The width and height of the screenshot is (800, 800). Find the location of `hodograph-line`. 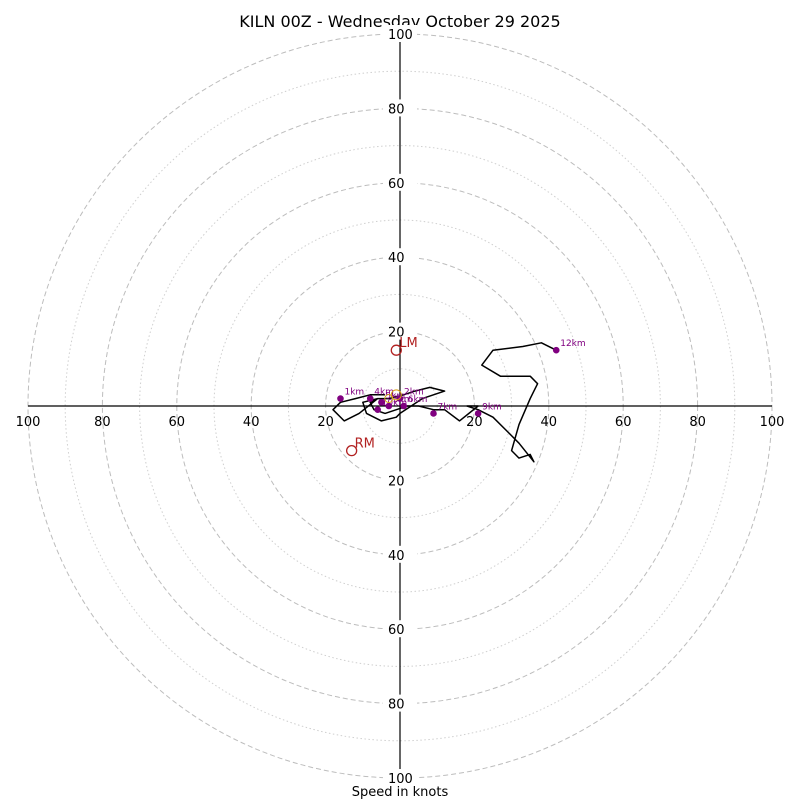

hodograph-line is located at coordinates (444, 402).